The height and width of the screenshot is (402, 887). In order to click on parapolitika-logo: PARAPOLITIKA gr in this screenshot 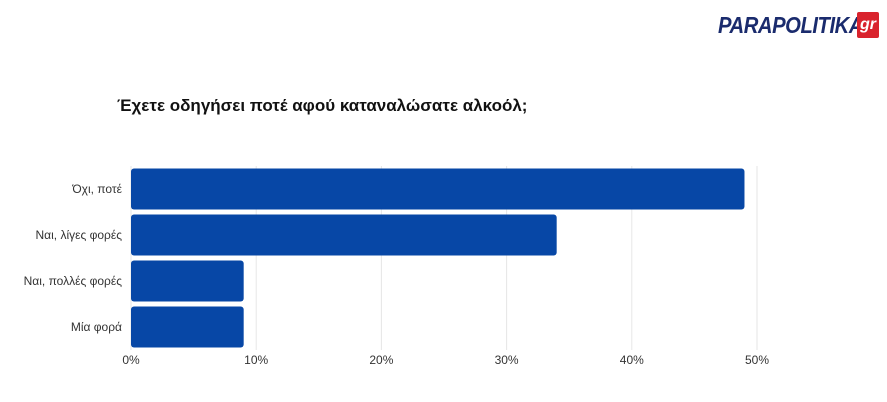, I will do `click(800, 25)`.